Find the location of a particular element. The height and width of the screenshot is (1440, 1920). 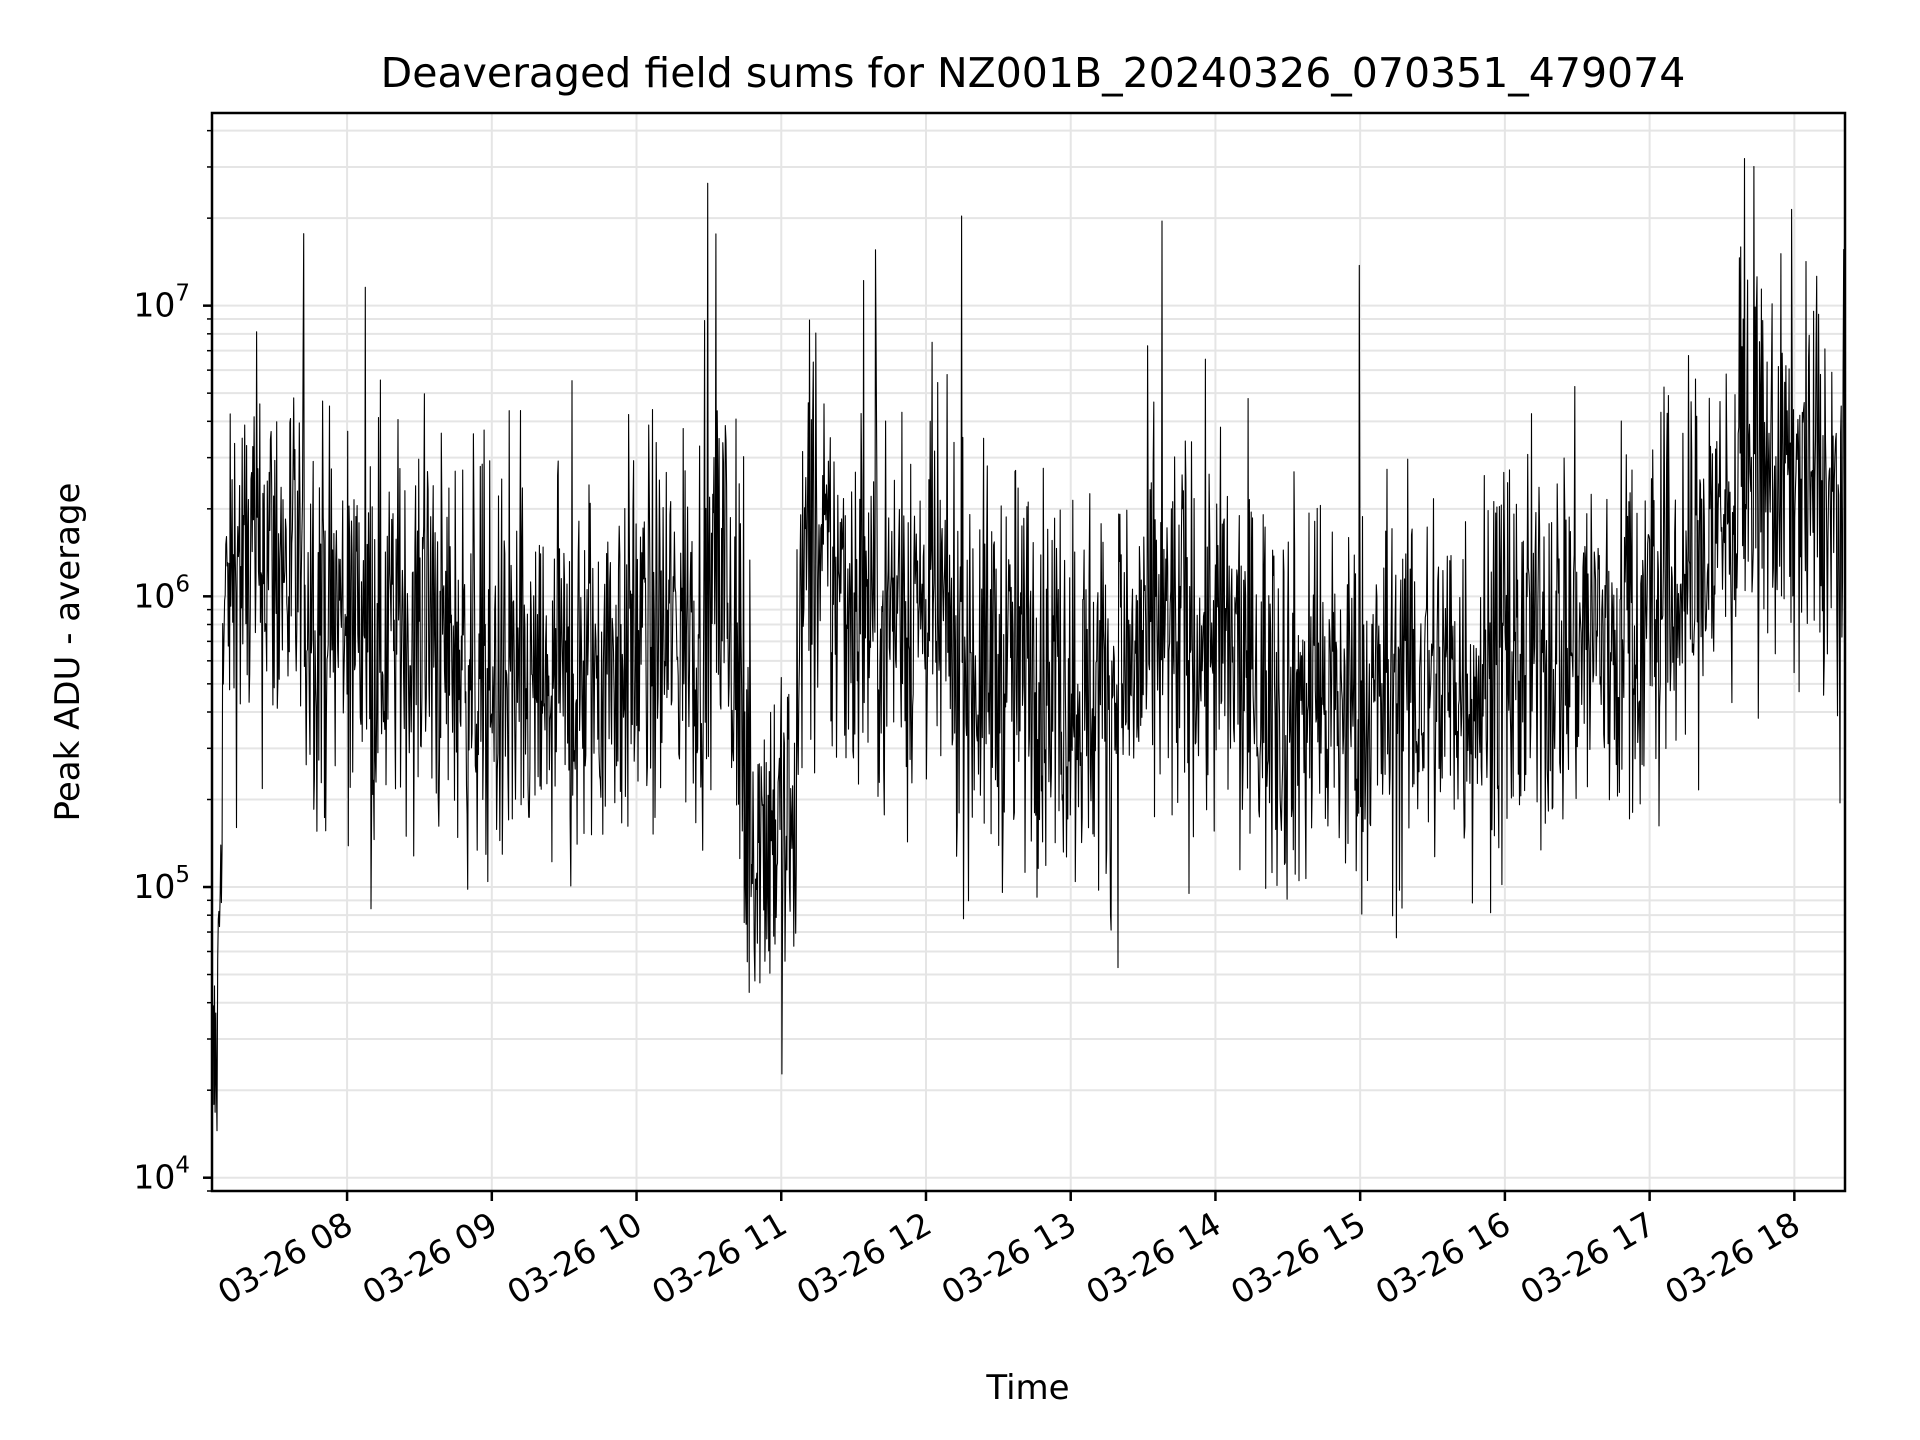

y-tick-label: 10⁴ is located at coordinates (161, 1175).